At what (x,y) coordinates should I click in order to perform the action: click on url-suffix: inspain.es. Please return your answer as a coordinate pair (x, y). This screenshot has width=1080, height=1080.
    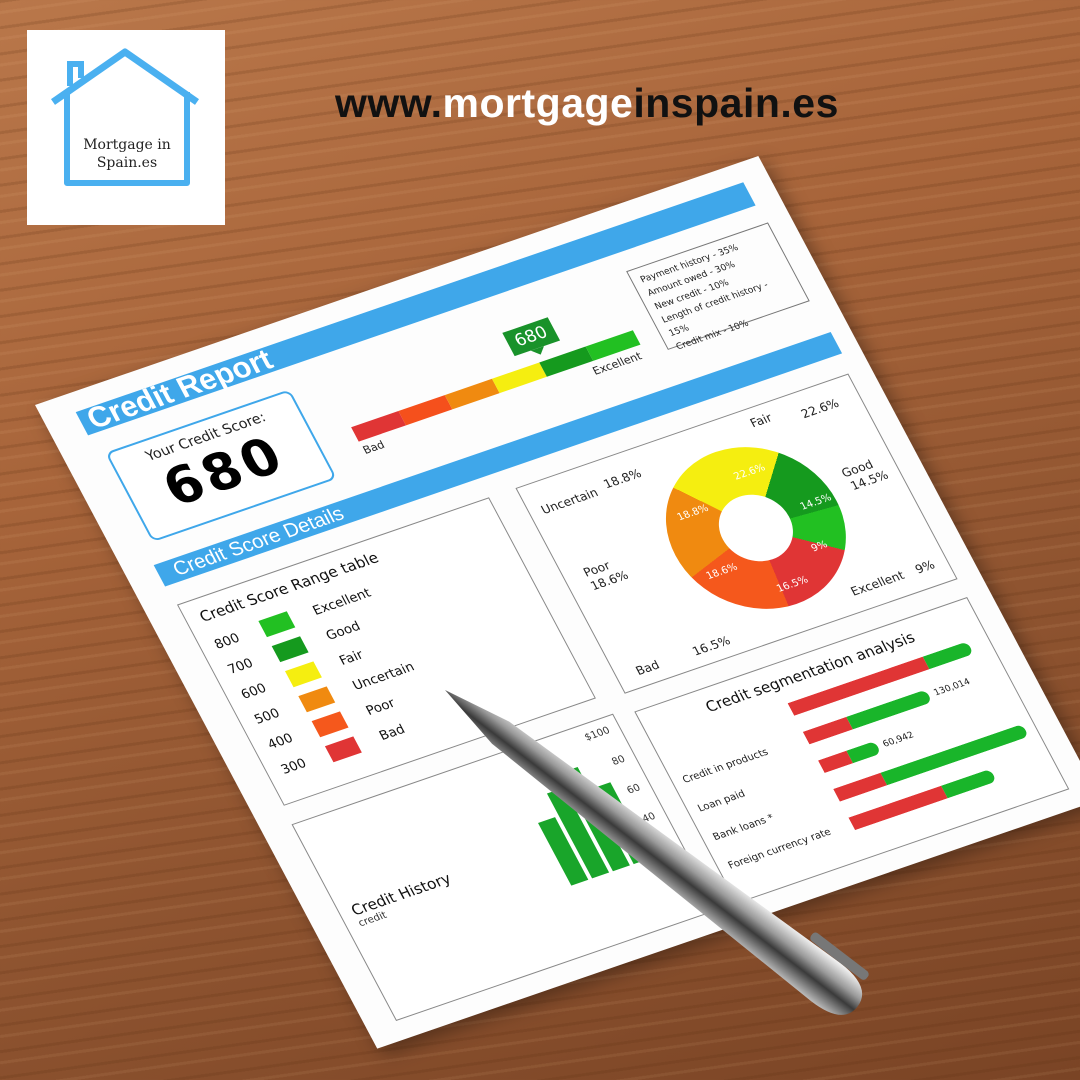
    Looking at the image, I should click on (736, 103).